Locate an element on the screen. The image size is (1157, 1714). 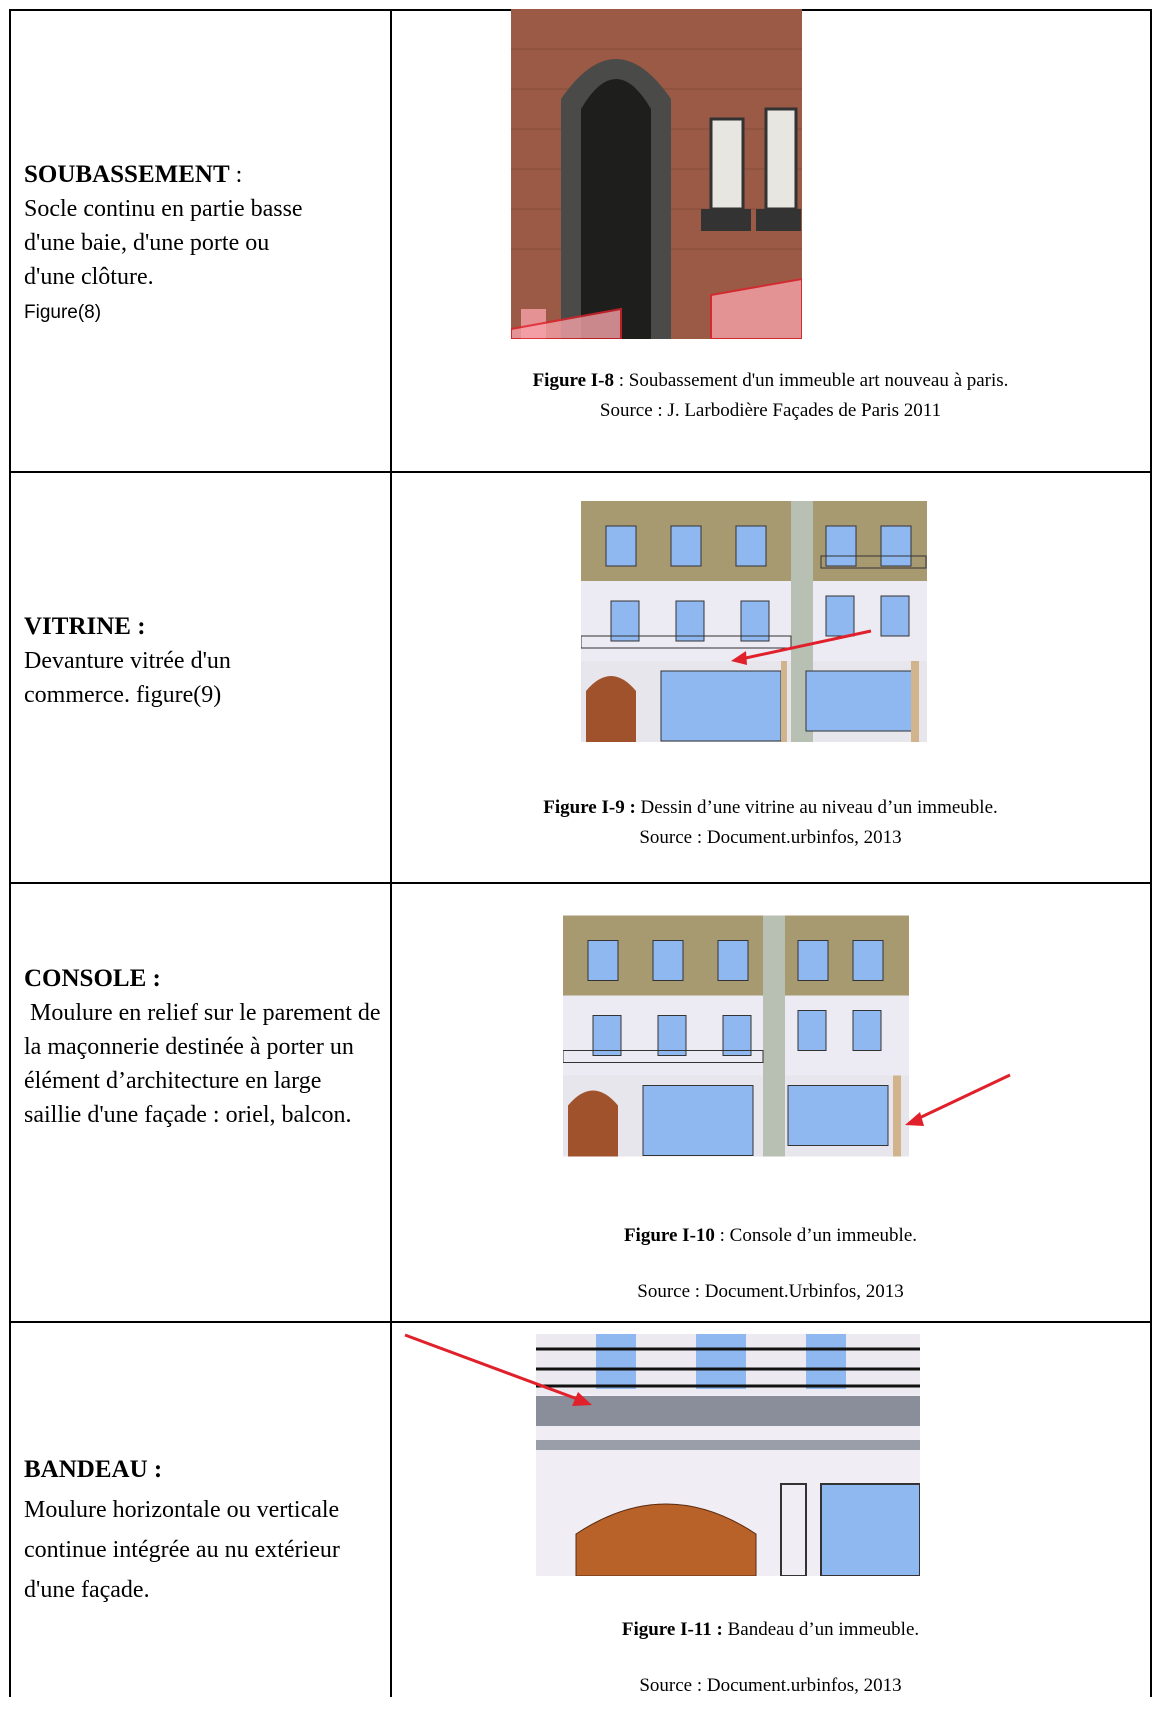
term: VITRINE : is located at coordinates (85, 626).